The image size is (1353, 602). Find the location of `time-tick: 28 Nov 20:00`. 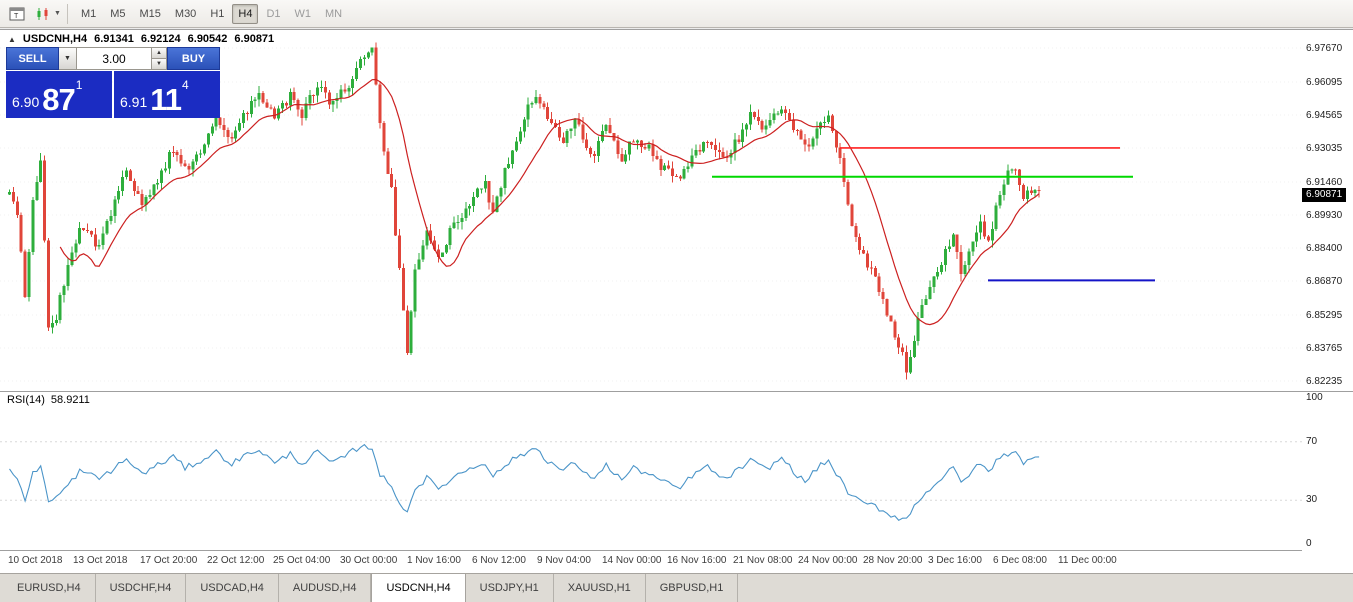

time-tick: 28 Nov 20:00 is located at coordinates (893, 560).